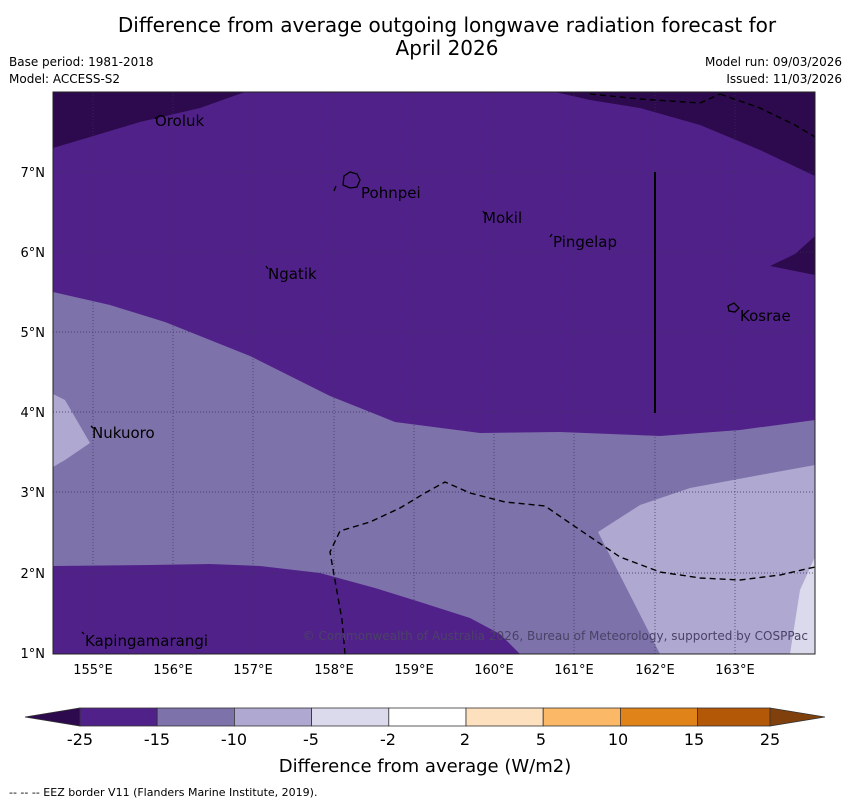  Describe the element at coordinates (655, 670) in the screenshot. I see `lon-label: 162°E` at that location.